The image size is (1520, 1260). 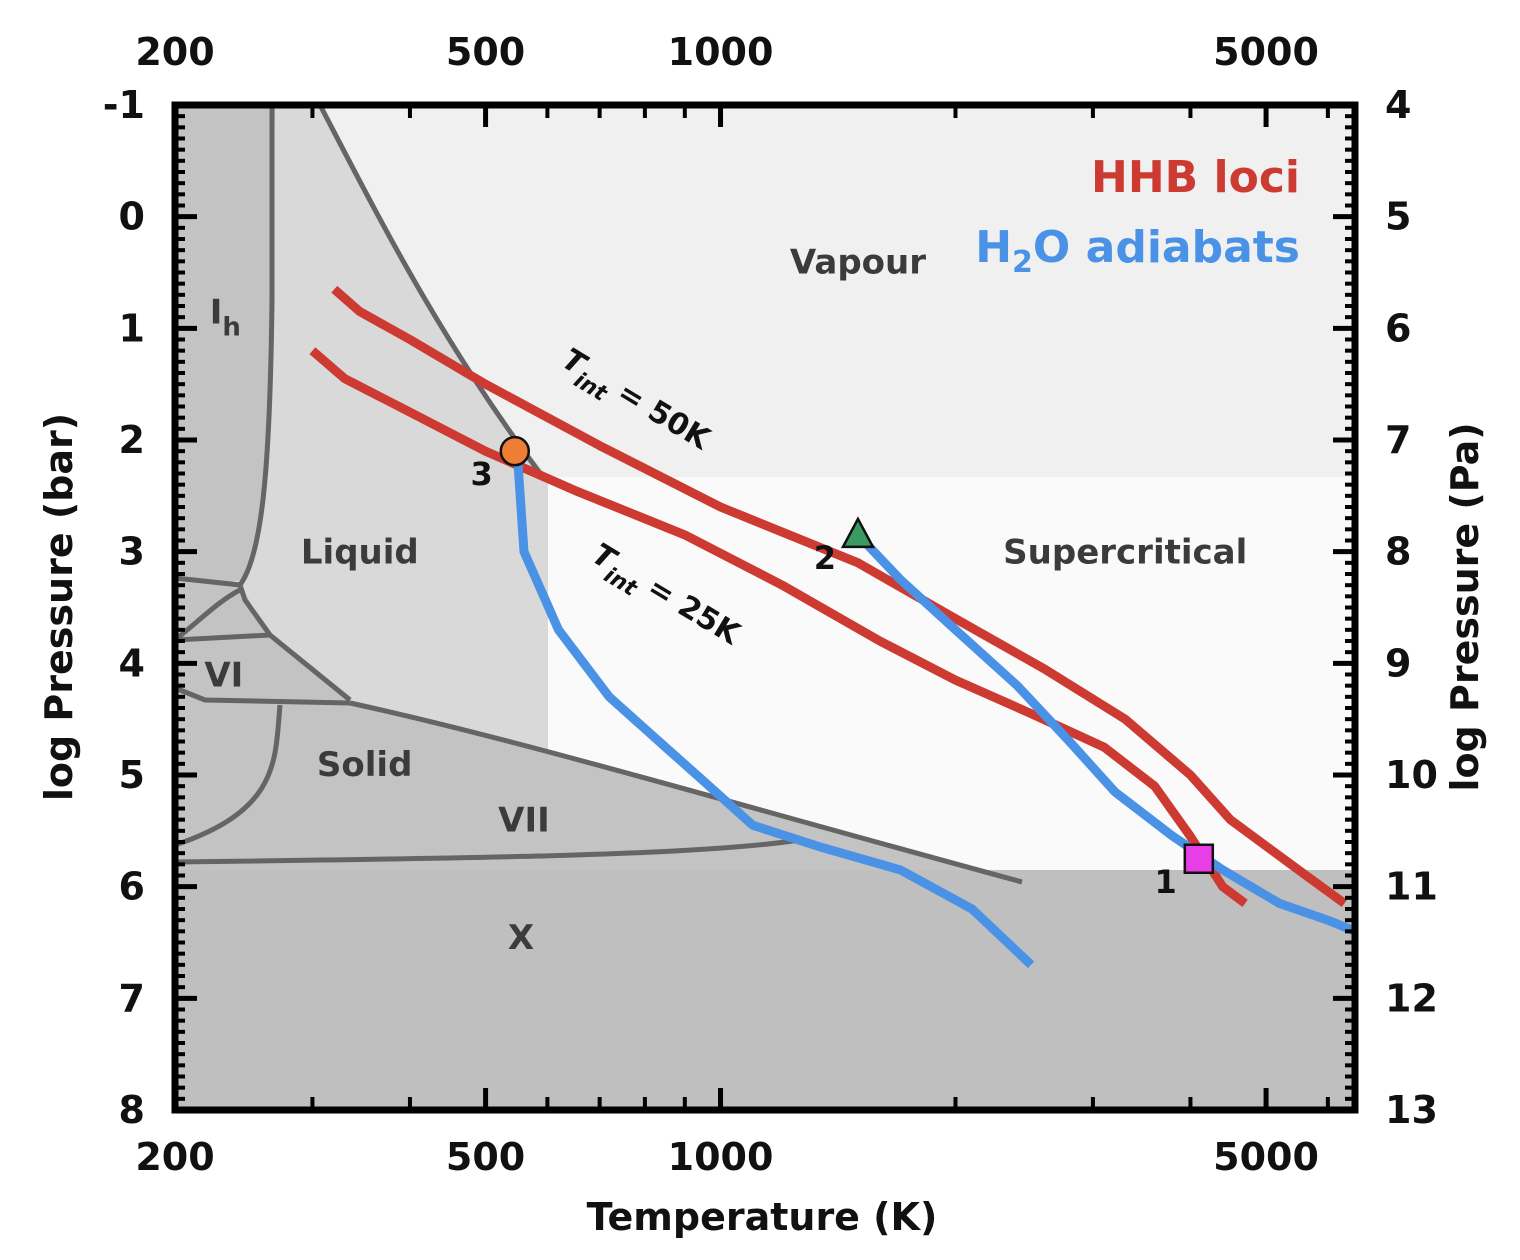 What do you see at coordinates (132, 440) in the screenshot?
I see `y-tick-label-left: 2` at bounding box center [132, 440].